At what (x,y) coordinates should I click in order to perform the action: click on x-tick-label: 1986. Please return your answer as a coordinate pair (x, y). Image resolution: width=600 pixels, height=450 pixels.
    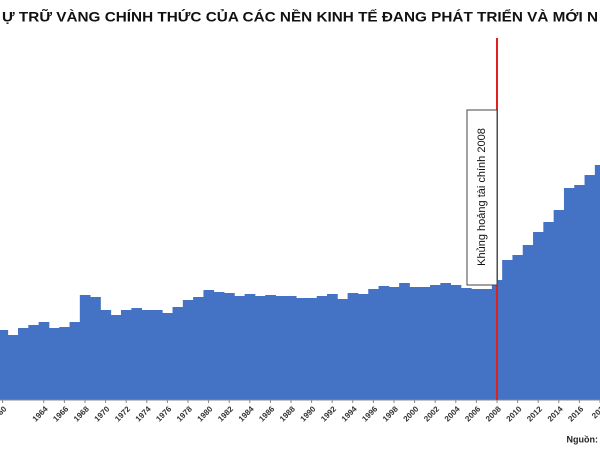
    Looking at the image, I should click on (266, 413).